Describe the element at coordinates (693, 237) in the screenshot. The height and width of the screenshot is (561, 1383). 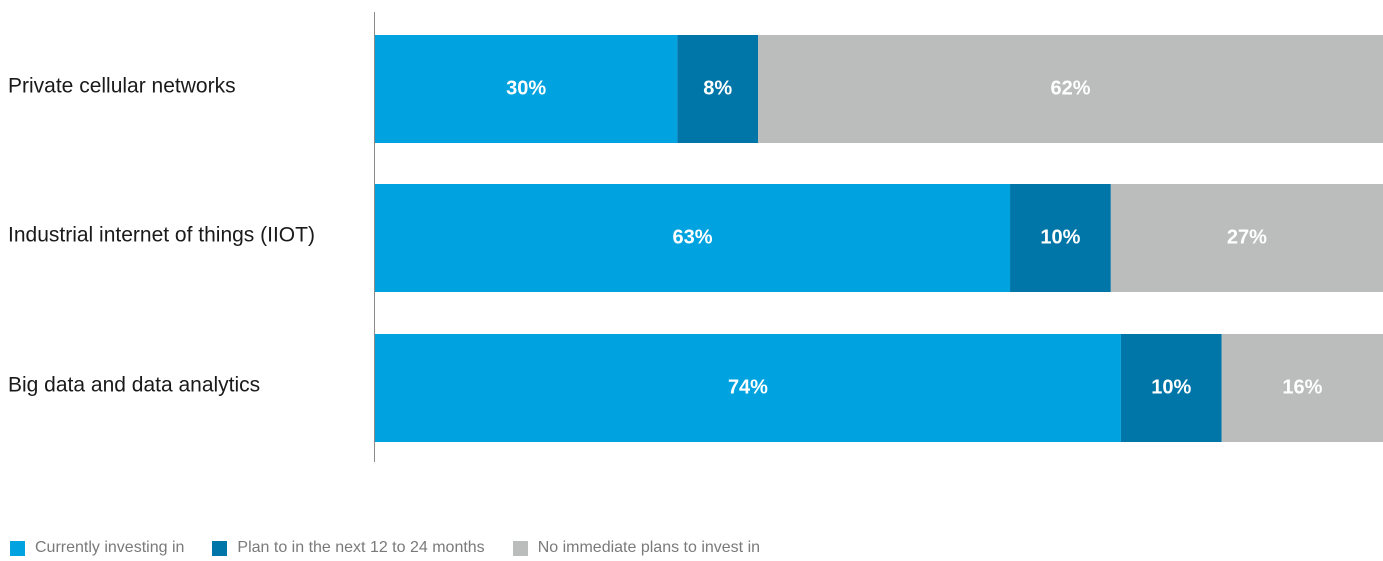
I see `data-label: 63%` at that location.